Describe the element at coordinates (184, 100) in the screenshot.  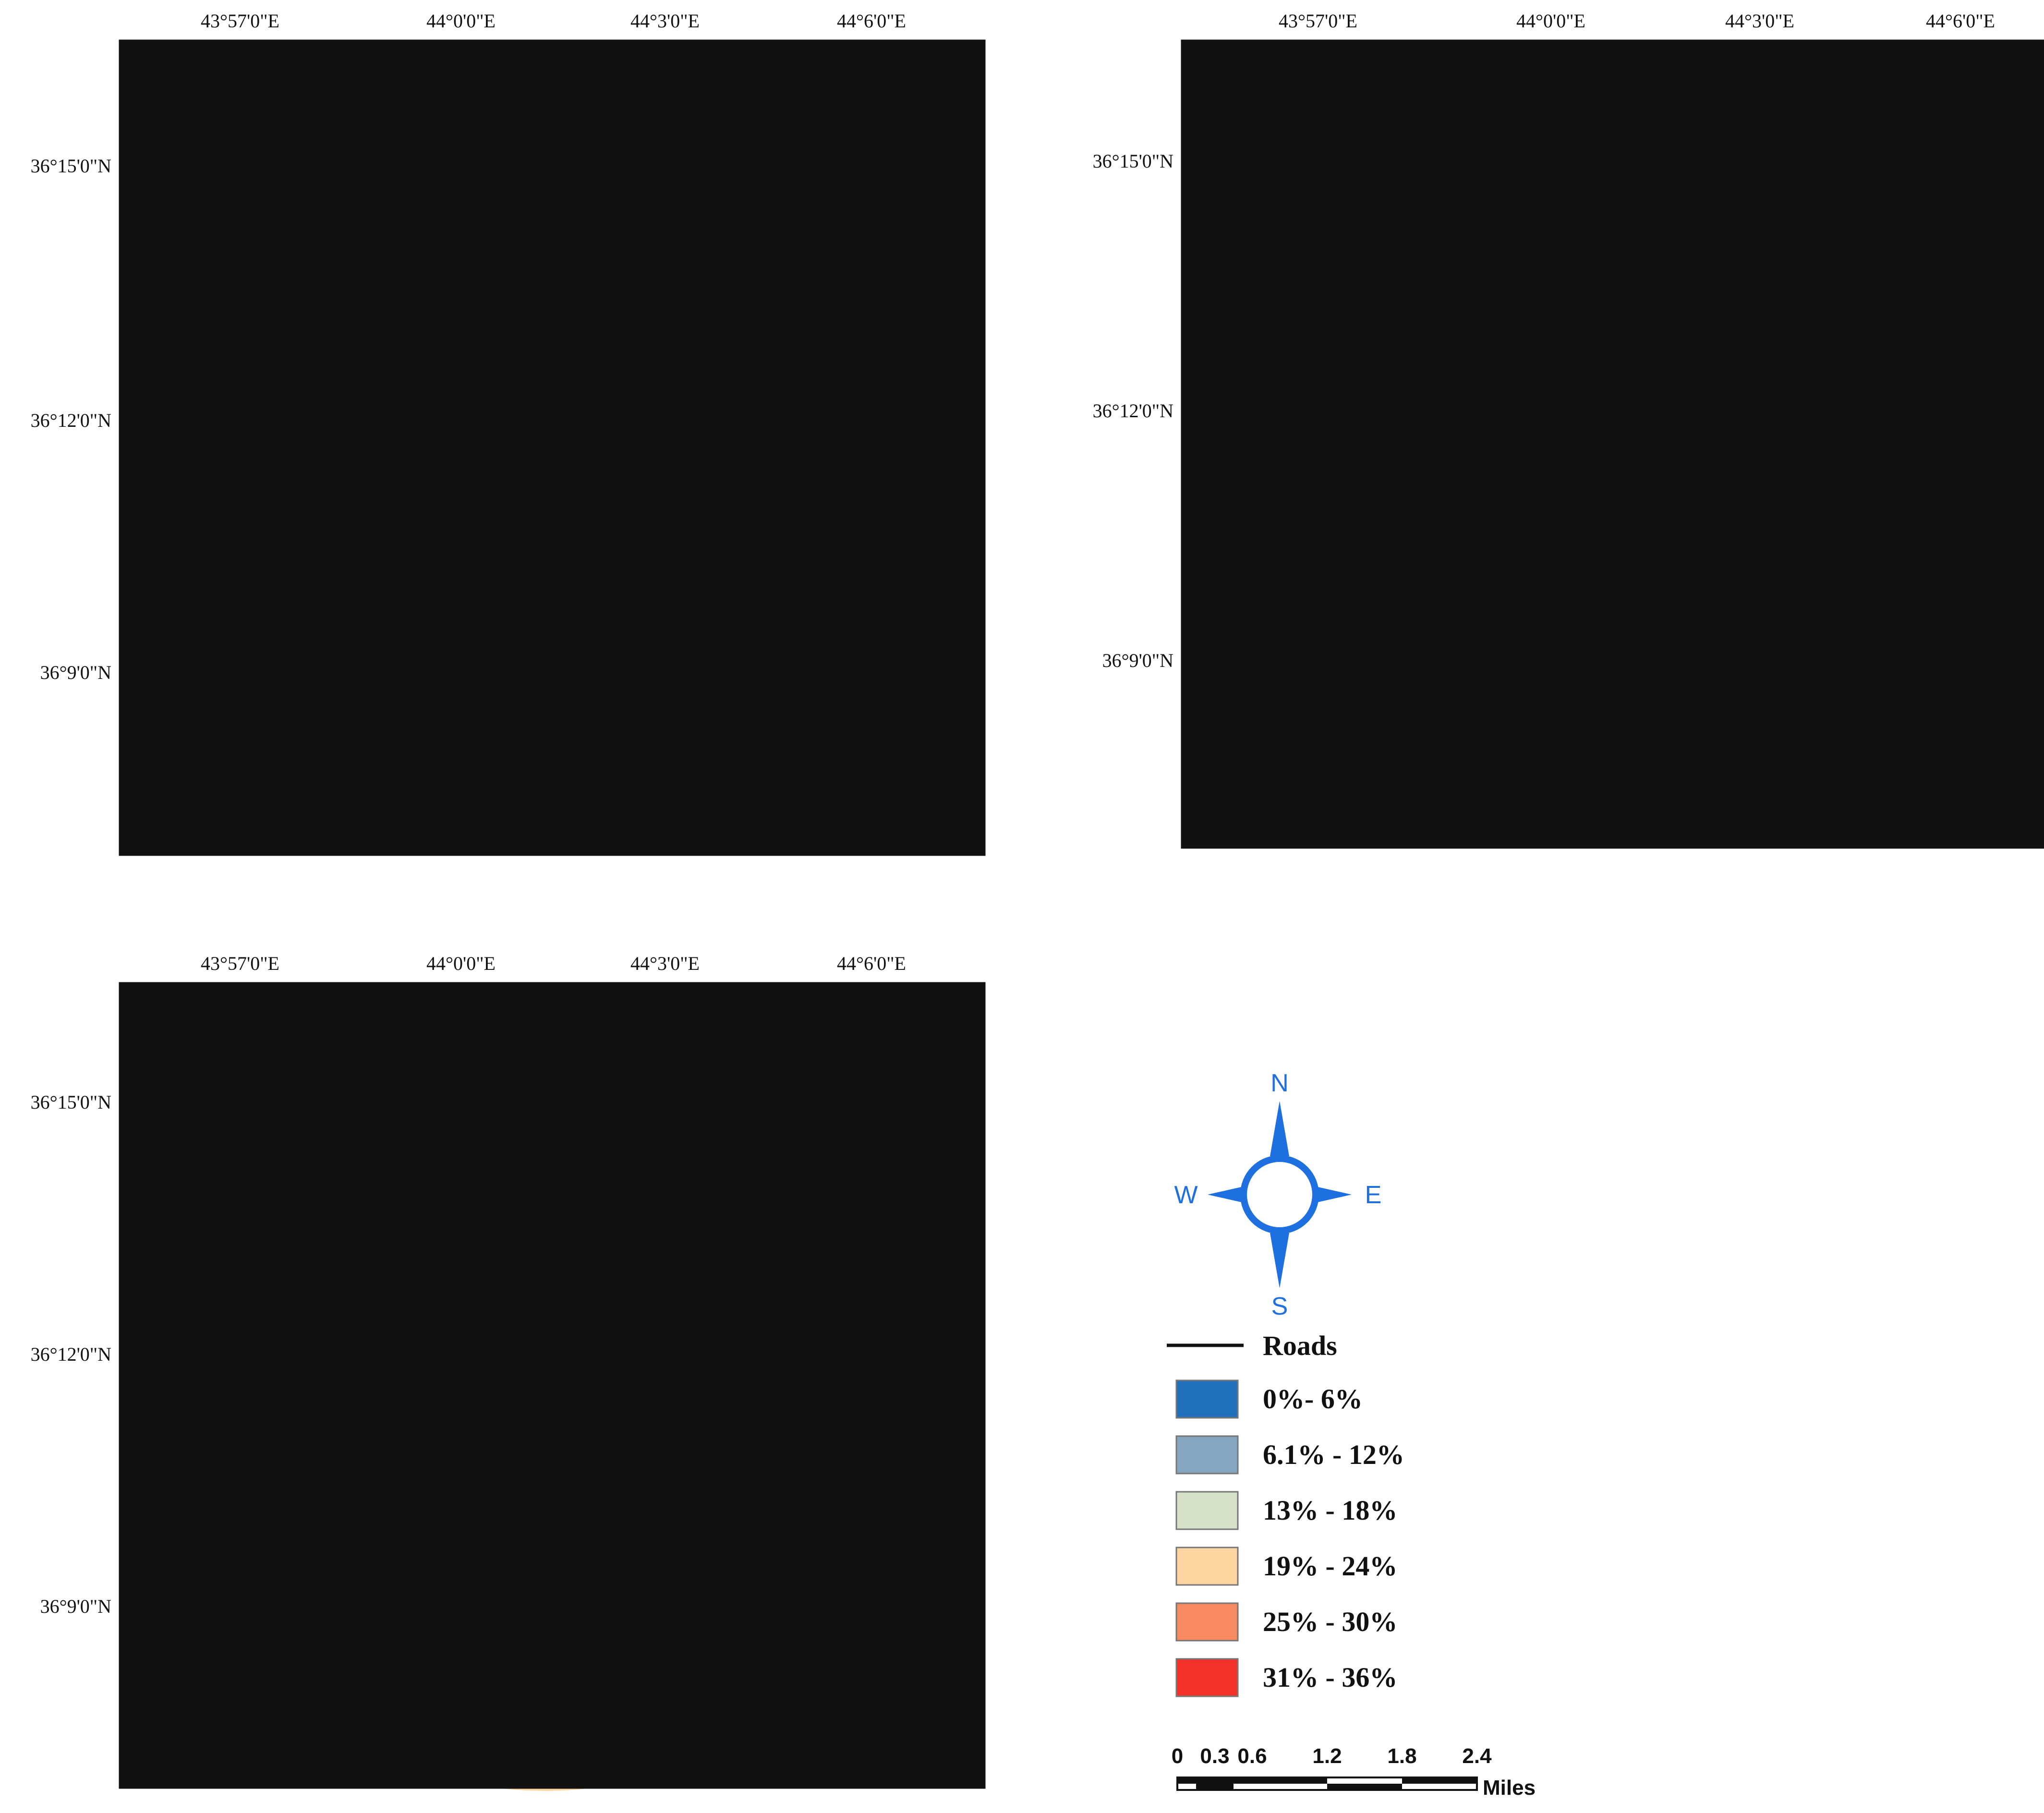
I see `panel-label: a` at that location.